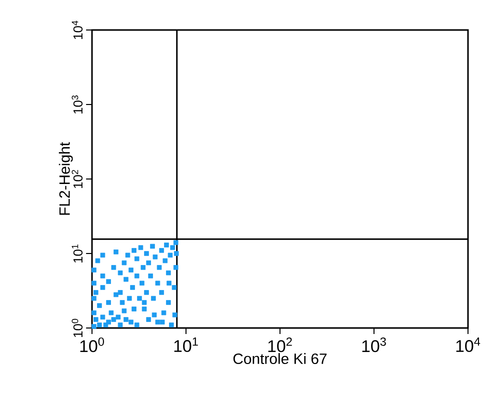 The image size is (489, 403). What do you see at coordinates (468, 344) in the screenshot?
I see `x-tick-label: 10$^{4}$` at bounding box center [468, 344].